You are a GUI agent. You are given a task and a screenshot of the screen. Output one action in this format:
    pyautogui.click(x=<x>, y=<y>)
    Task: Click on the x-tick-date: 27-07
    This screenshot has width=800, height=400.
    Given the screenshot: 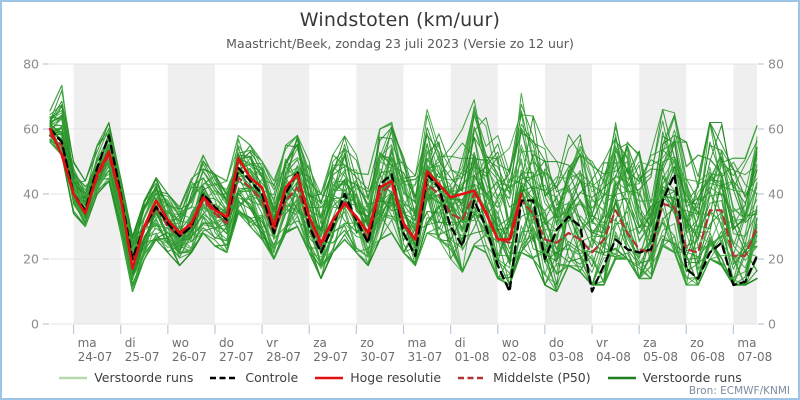 What is the action you would take?
    pyautogui.click(x=236, y=357)
    